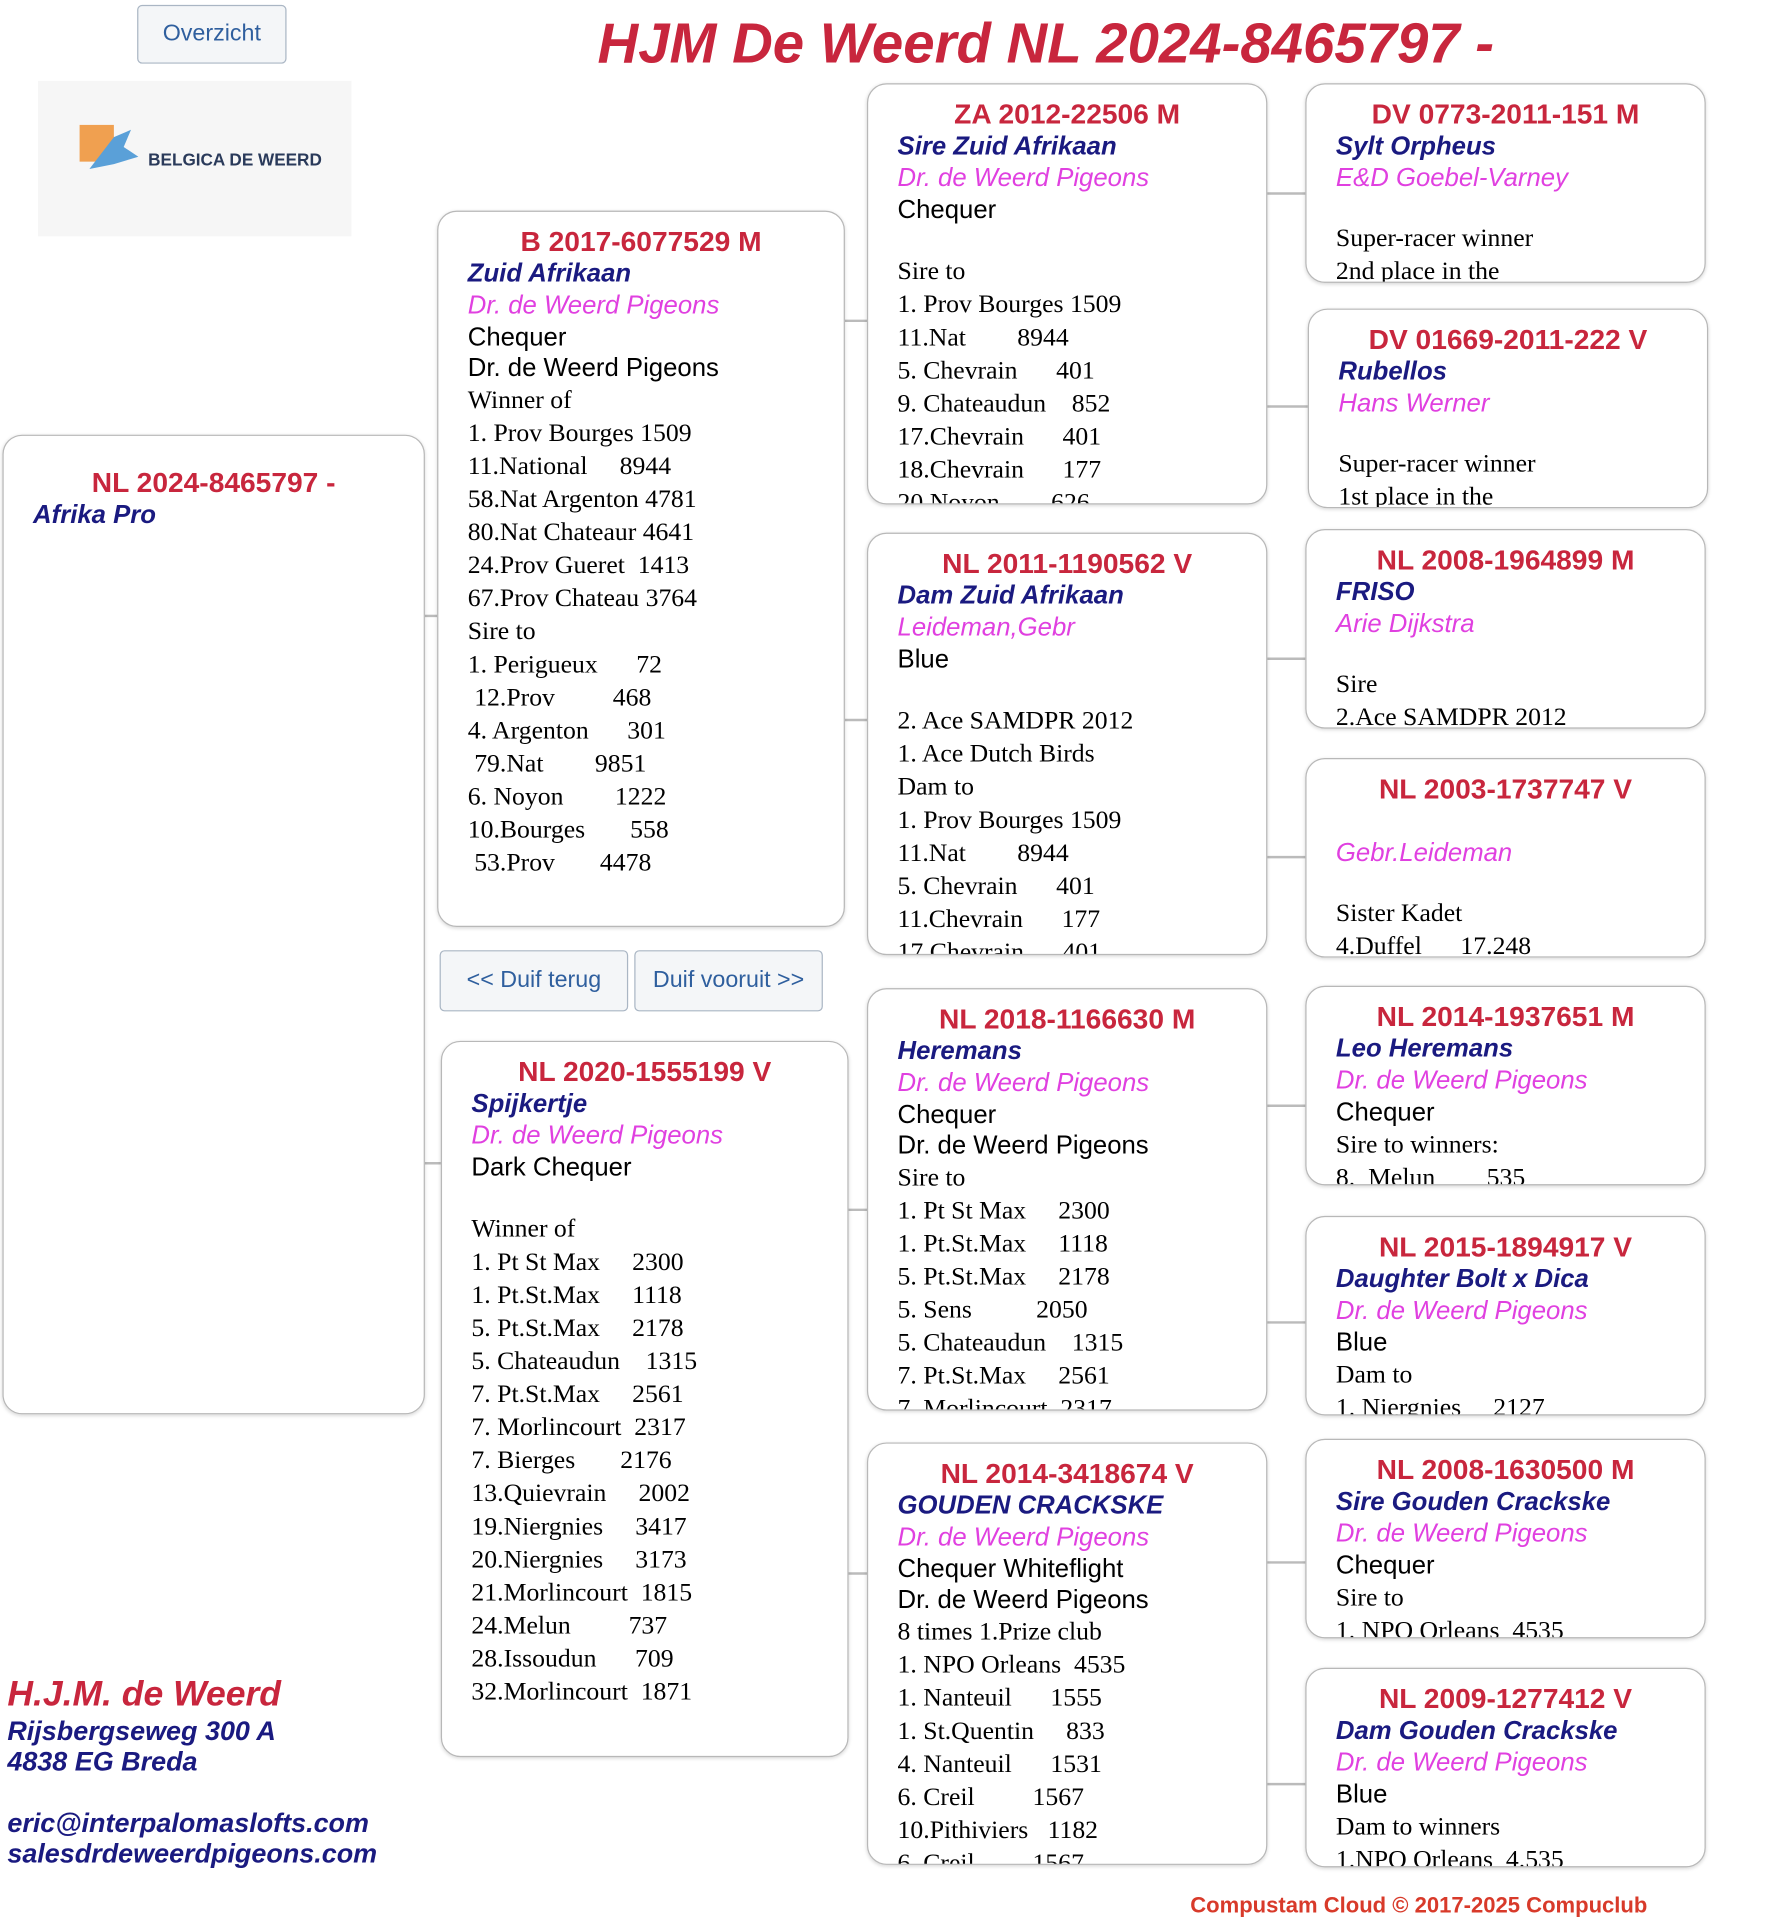  What do you see at coordinates (192, 1853) in the screenshot?
I see `email: salesdrdeweerdpigeons.com` at bounding box center [192, 1853].